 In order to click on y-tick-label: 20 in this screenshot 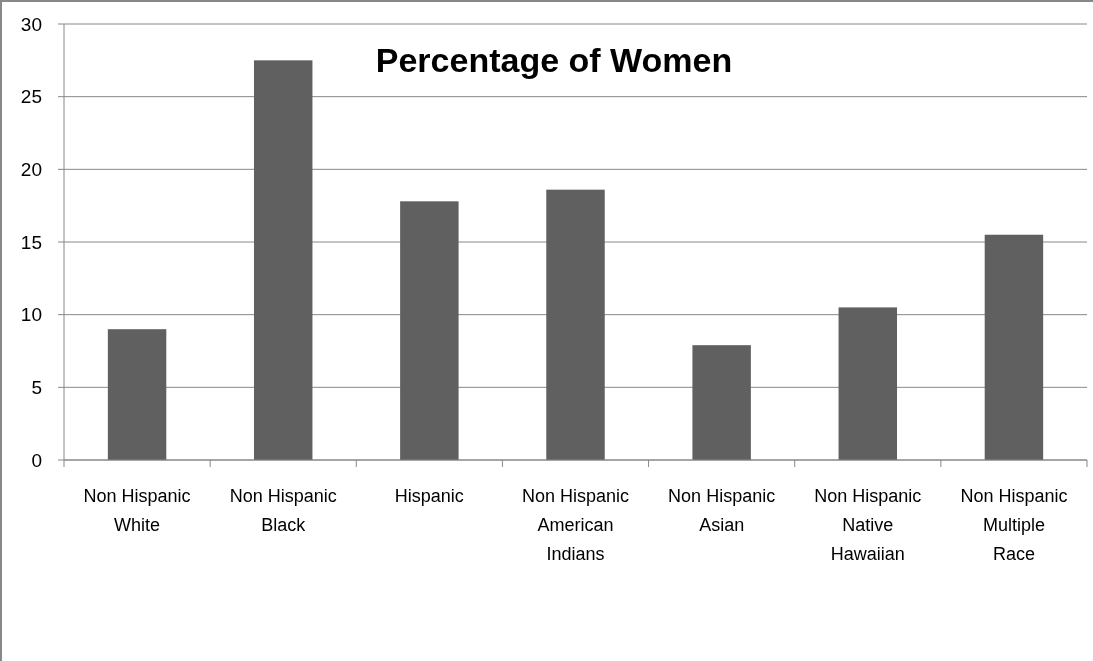, I will do `click(31, 169)`.